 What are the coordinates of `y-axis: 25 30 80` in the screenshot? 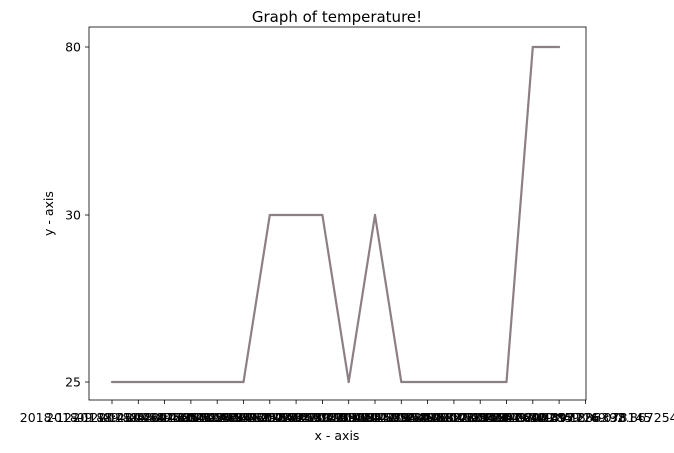 It's located at (77, 215).